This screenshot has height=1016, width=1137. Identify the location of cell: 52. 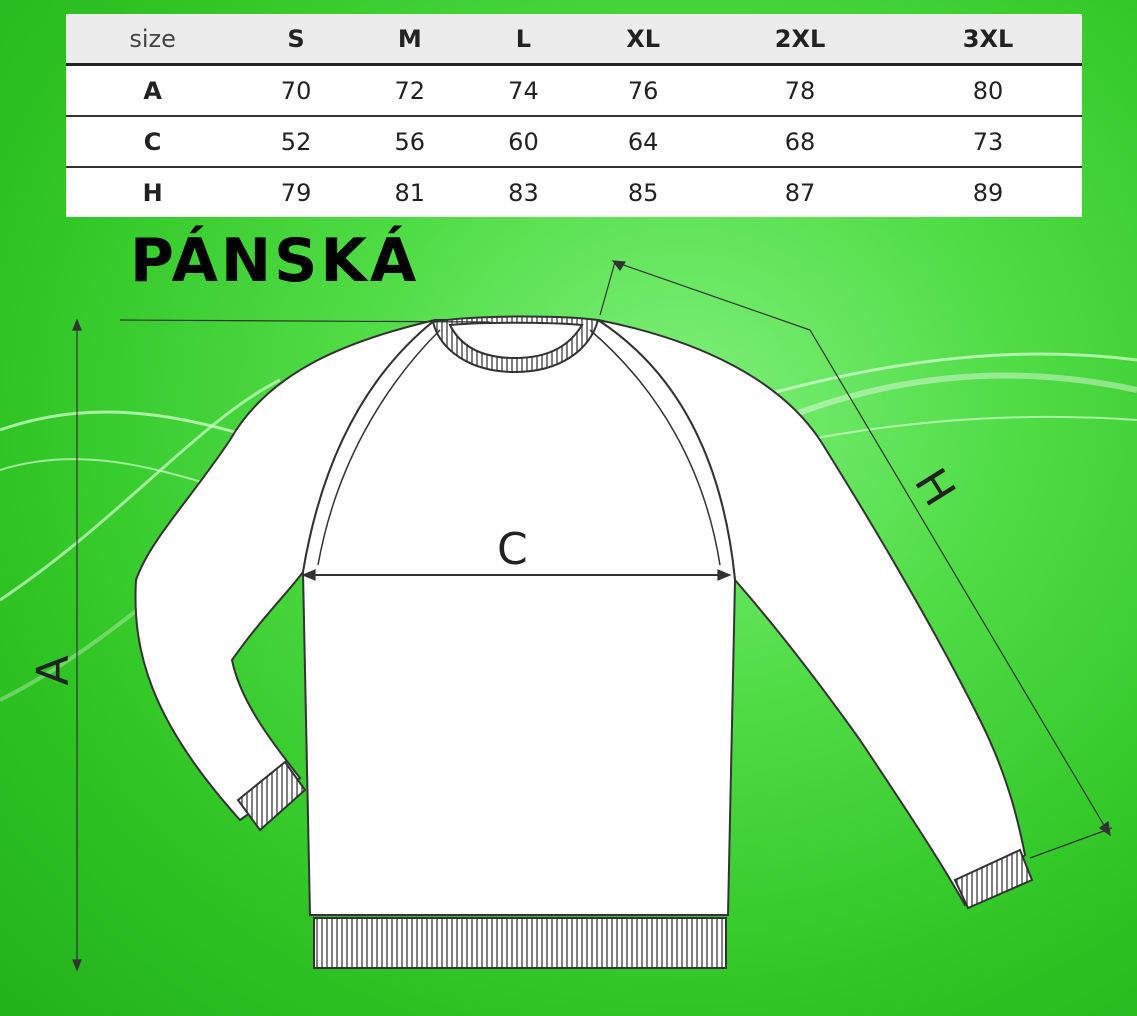
(296, 141).